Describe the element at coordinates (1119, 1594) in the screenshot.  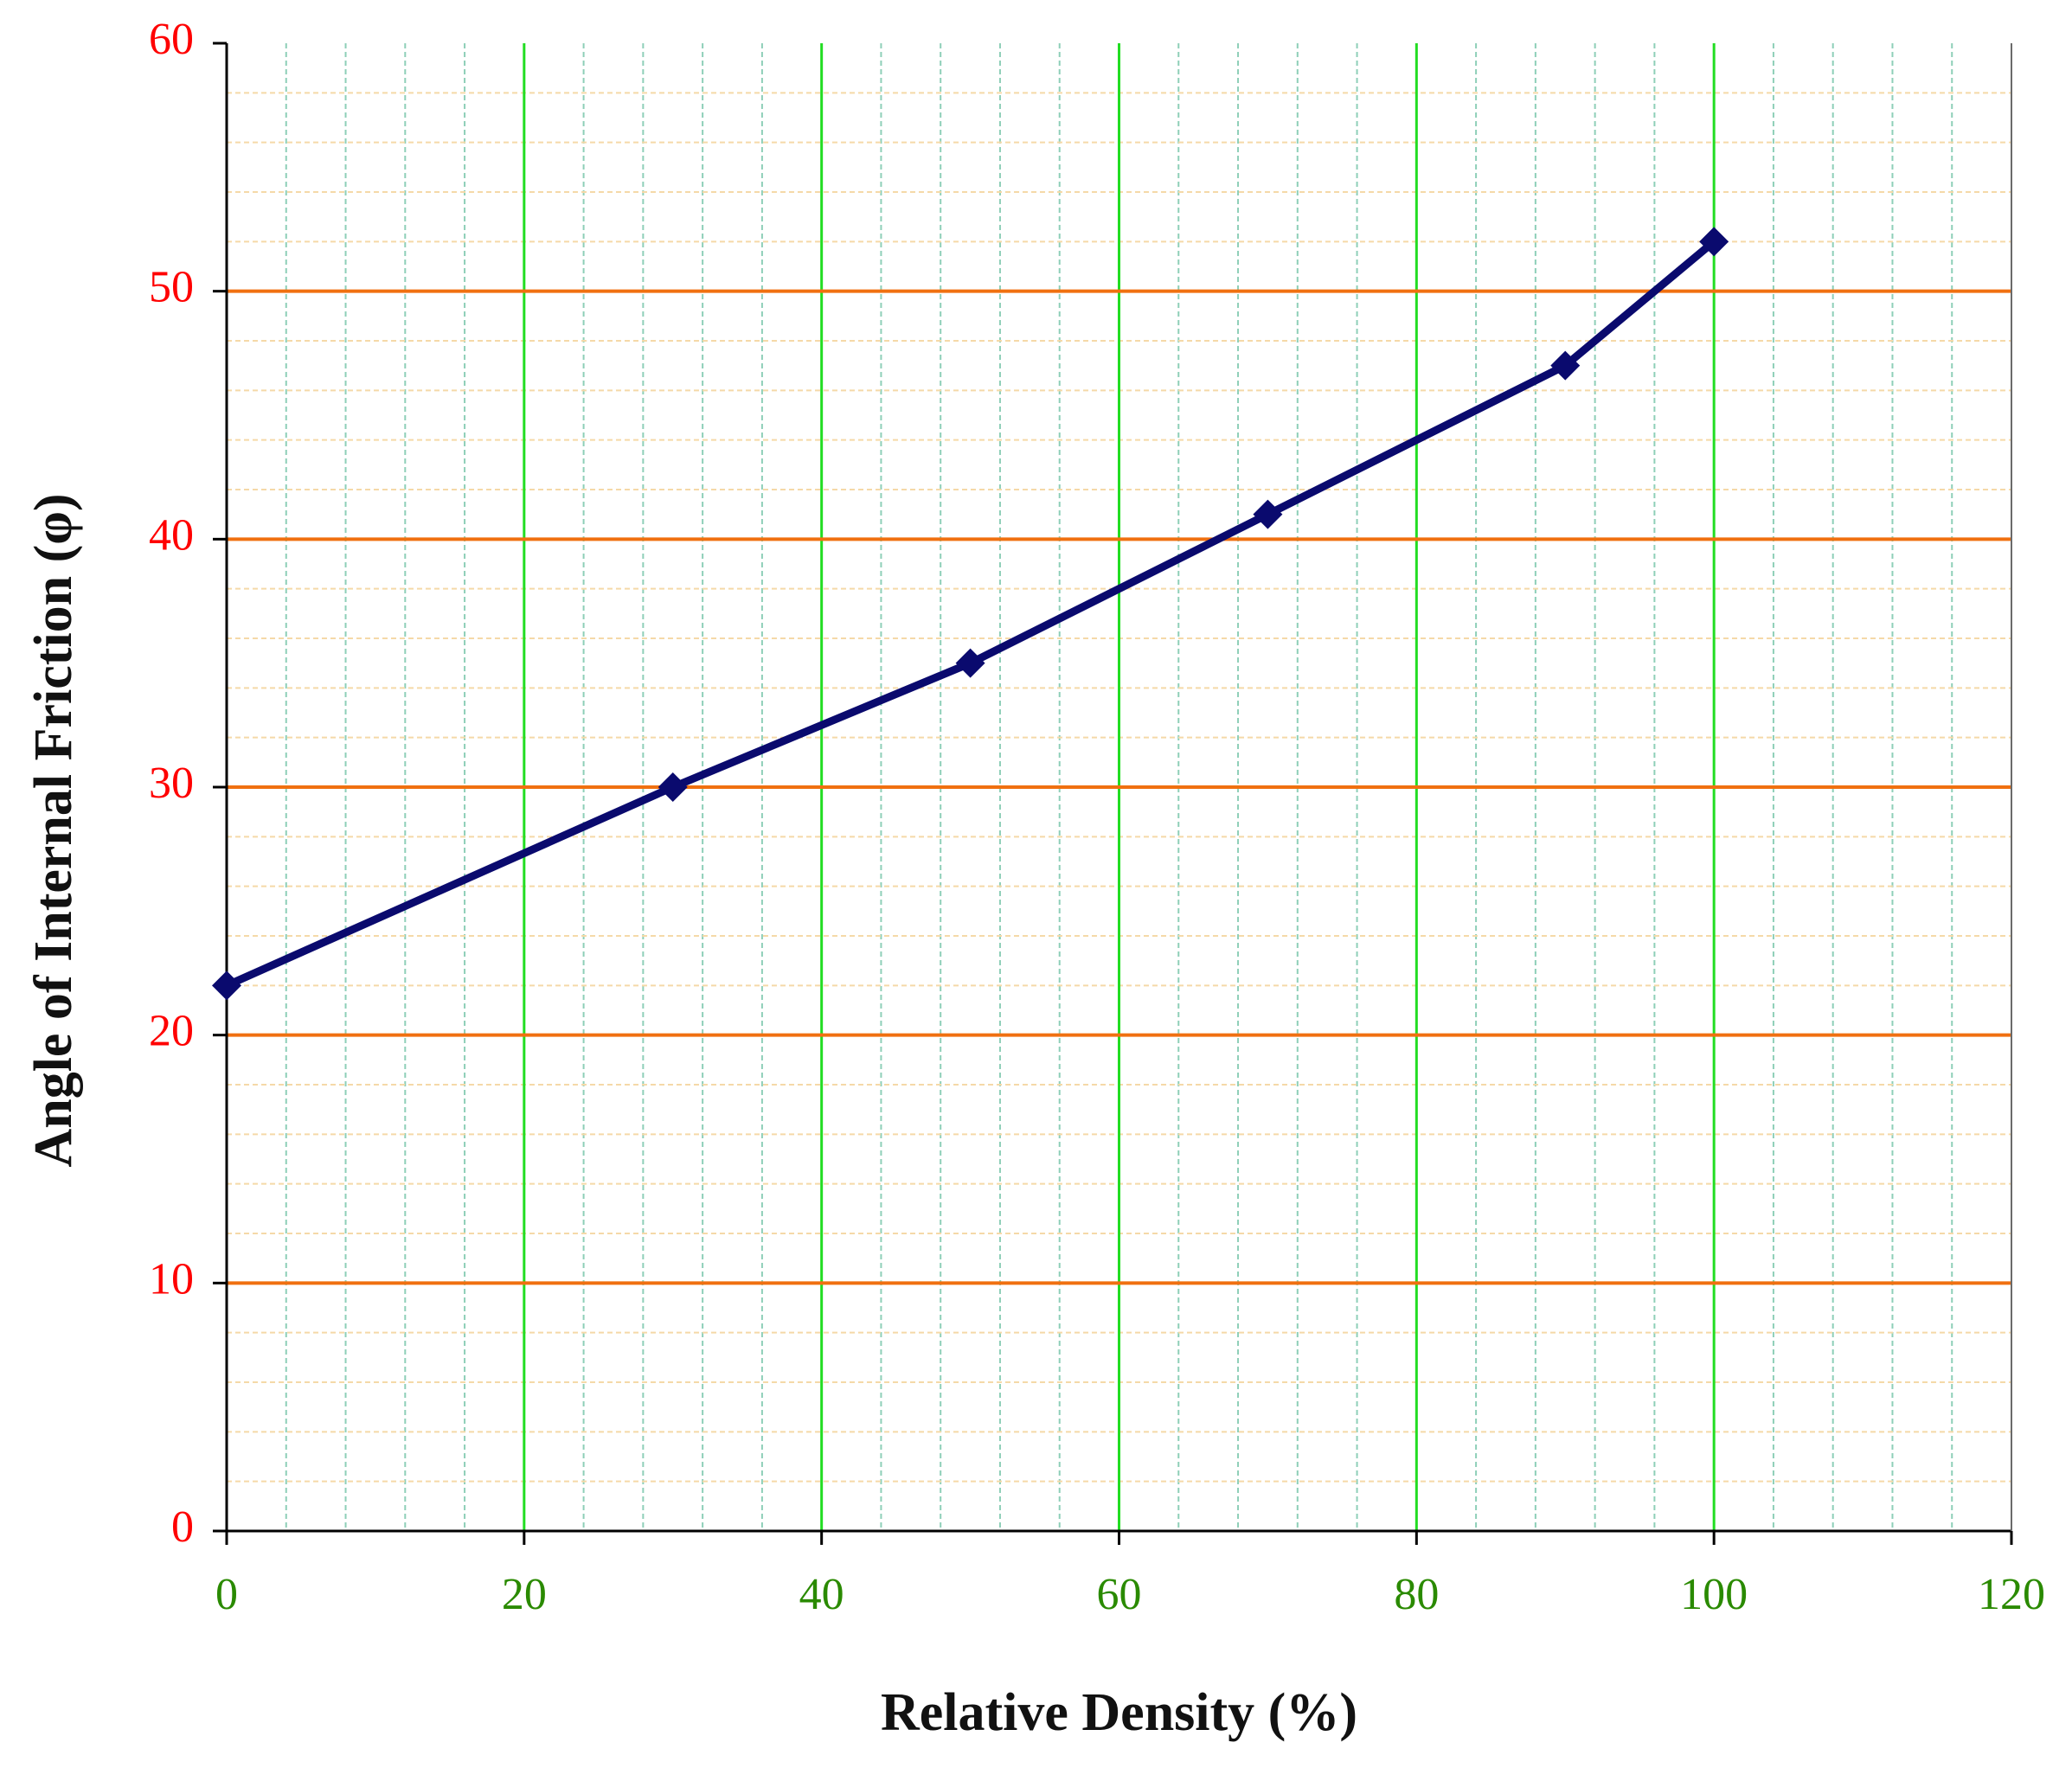
I see `x-tick-label: 60` at that location.